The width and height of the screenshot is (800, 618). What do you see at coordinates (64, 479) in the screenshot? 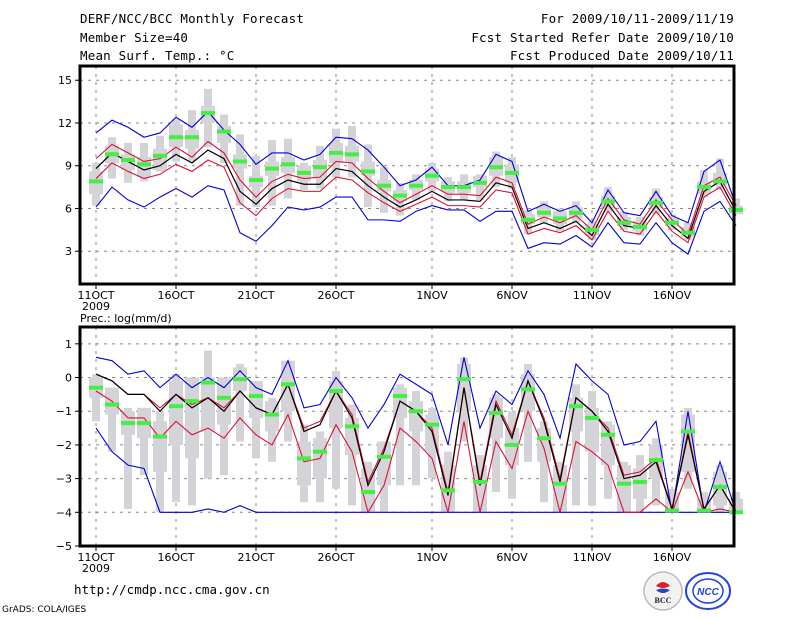
I see `precip-ytick-label: −3` at bounding box center [64, 479].